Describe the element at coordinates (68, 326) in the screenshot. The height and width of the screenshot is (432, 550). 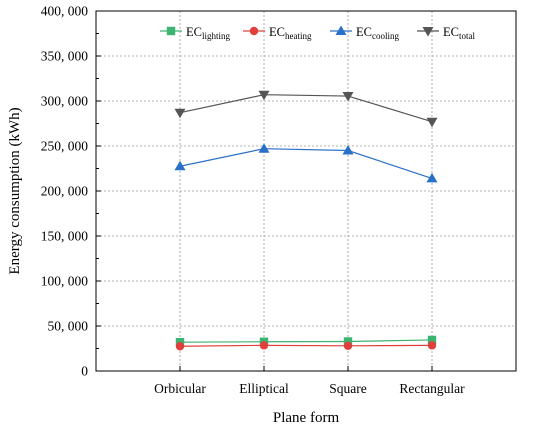
I see `y-tick-label: 50, 000` at that location.